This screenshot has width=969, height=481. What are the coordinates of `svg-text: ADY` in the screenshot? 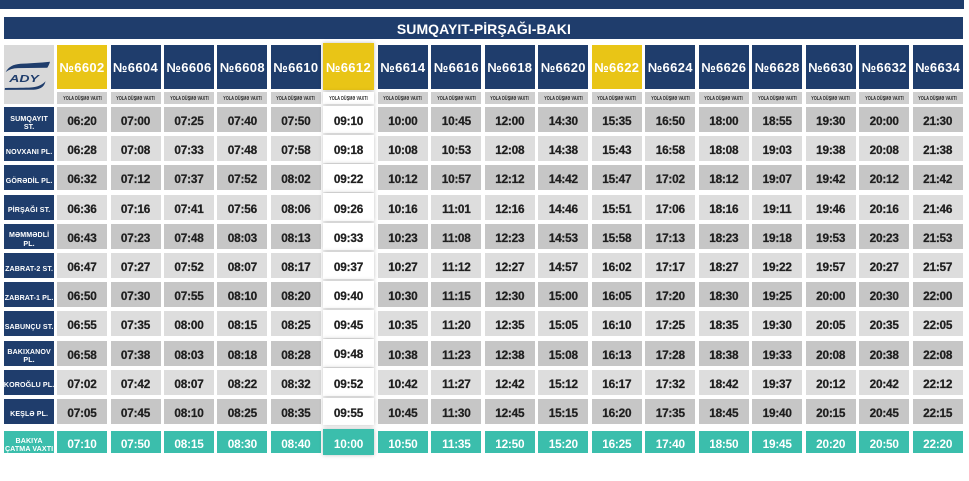 It's located at (24, 79).